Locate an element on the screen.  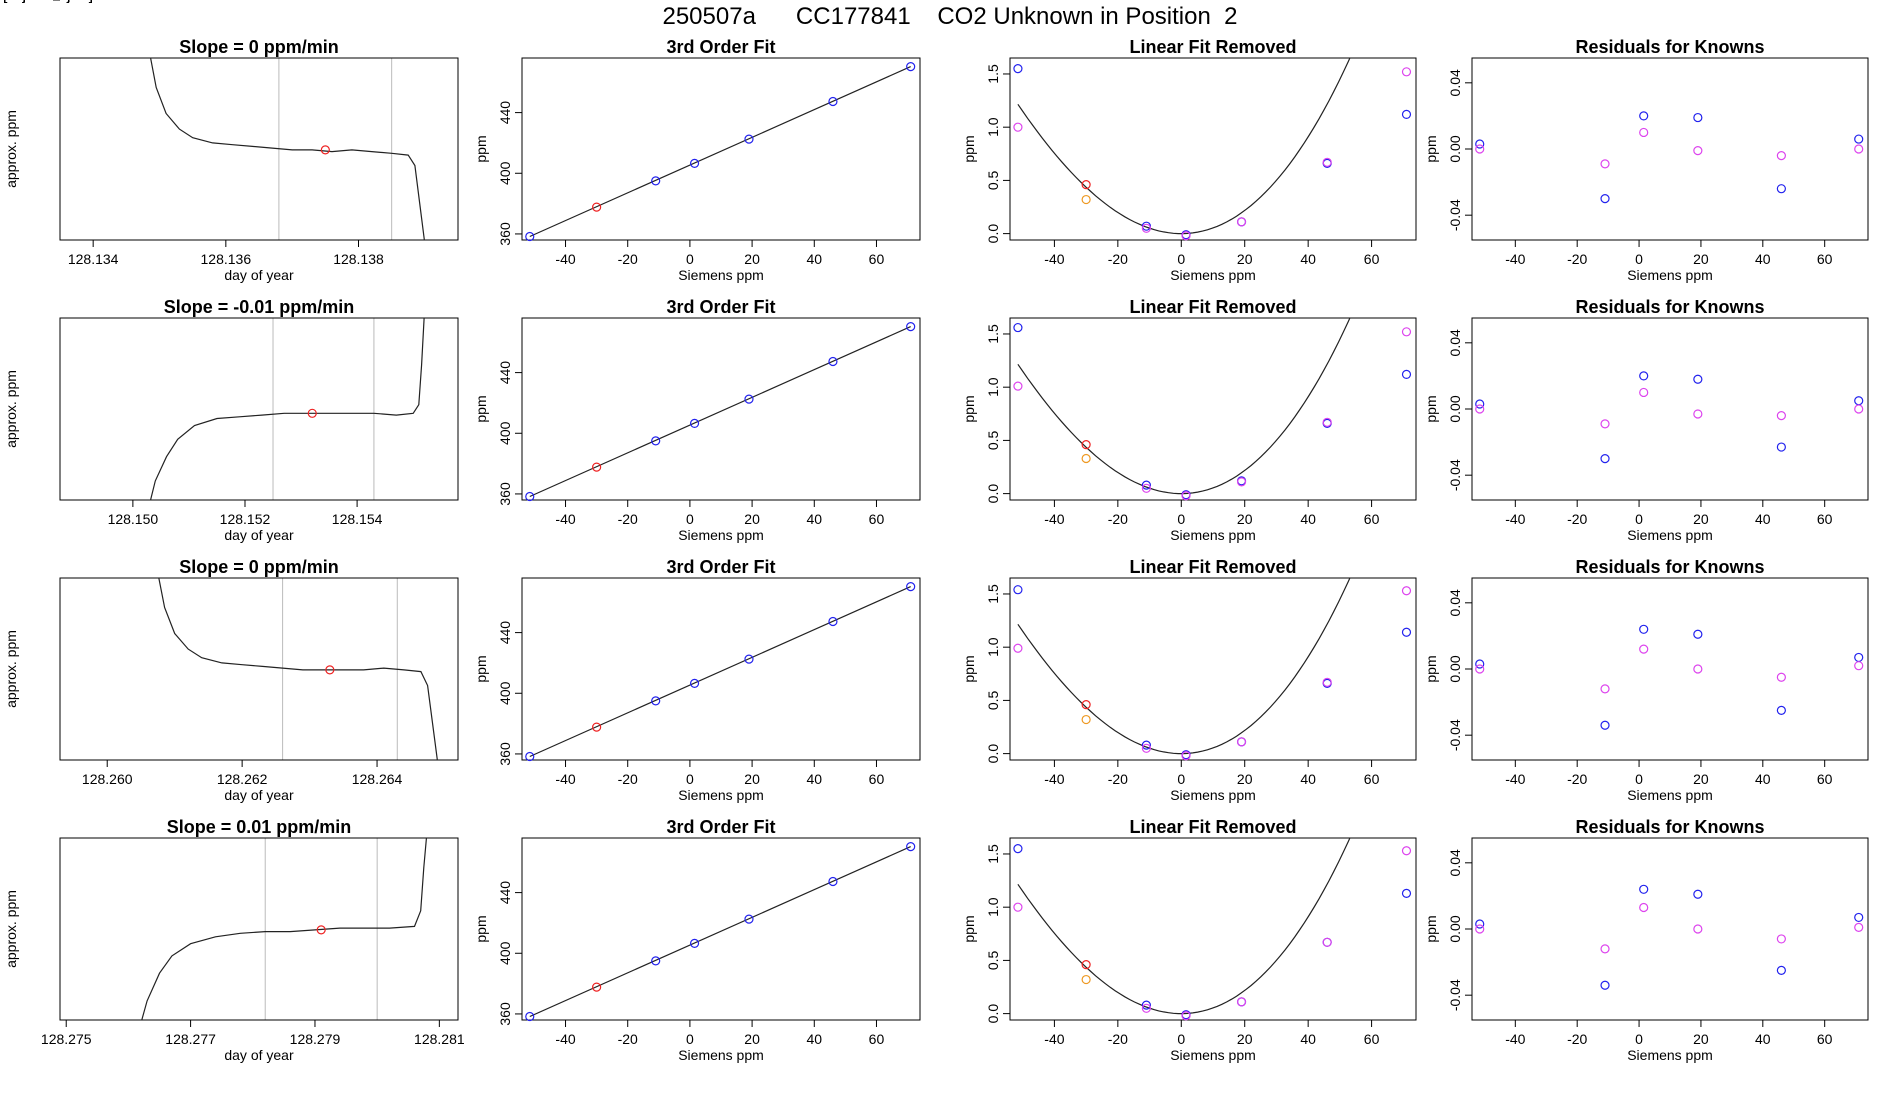
panel-1-2-ylabel: ppm is located at coordinates (969, 408).